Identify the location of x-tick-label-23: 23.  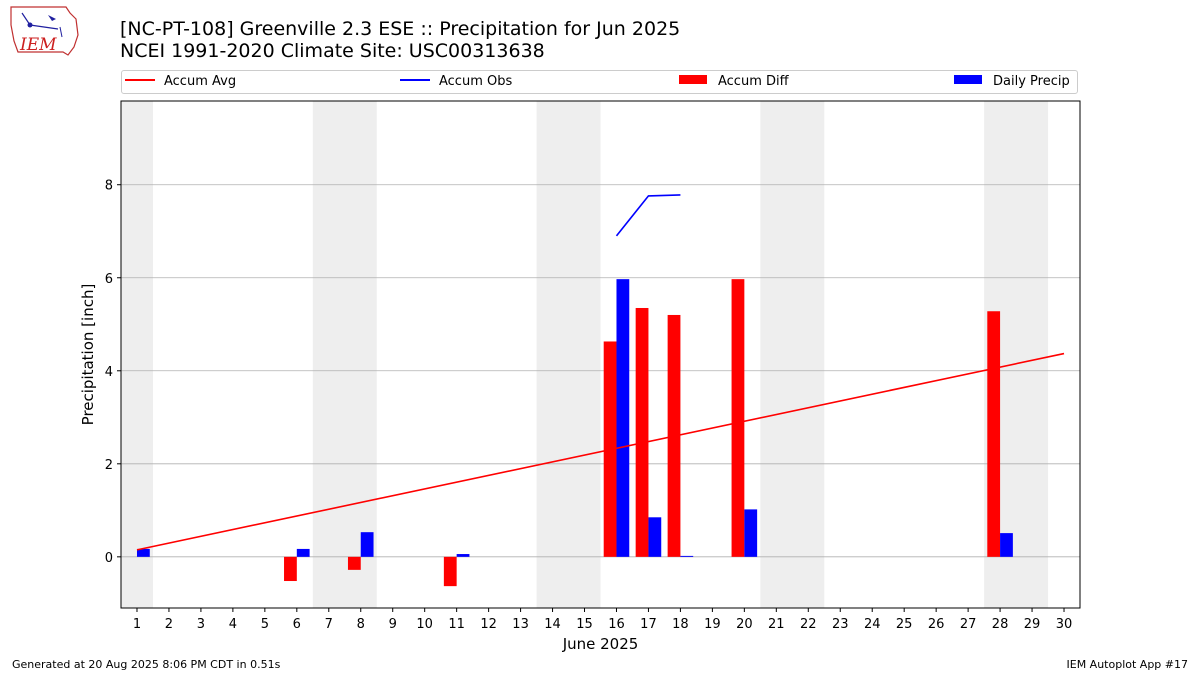
(840, 624).